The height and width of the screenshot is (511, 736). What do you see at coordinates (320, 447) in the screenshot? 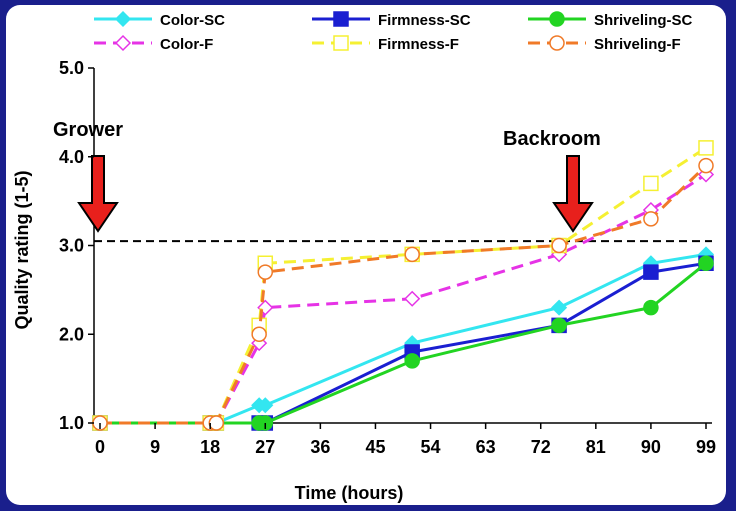
I see `x-tick-label: 36` at bounding box center [320, 447].